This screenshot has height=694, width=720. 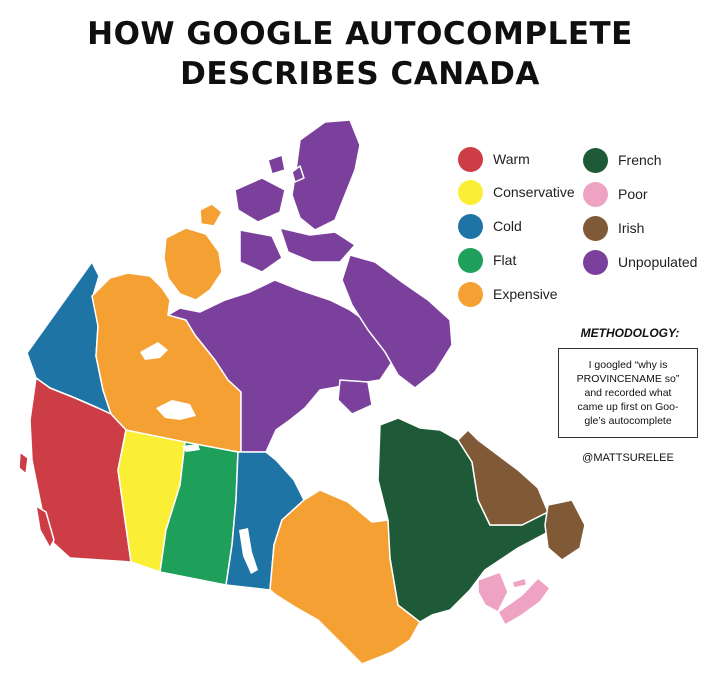 What do you see at coordinates (511, 159) in the screenshot?
I see `legend-label-warm: Warm` at bounding box center [511, 159].